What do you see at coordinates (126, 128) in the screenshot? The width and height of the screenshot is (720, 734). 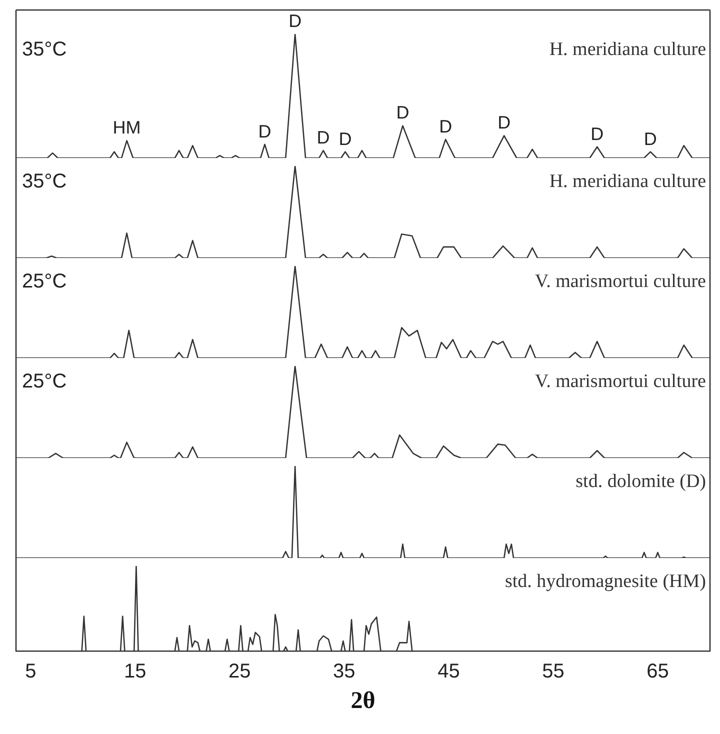 I see `annotation: HM` at bounding box center [126, 128].